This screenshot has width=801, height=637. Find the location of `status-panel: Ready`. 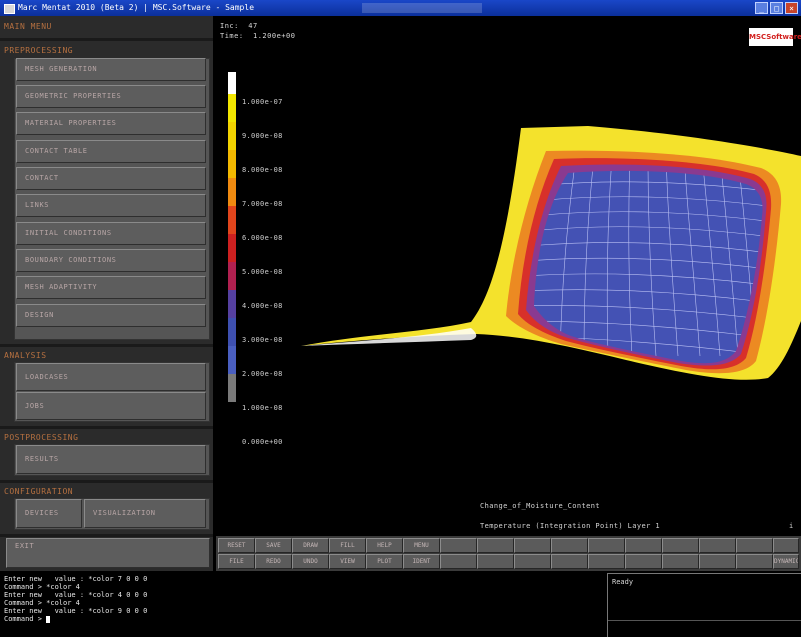

status-panel: Ready is located at coordinates (704, 605).